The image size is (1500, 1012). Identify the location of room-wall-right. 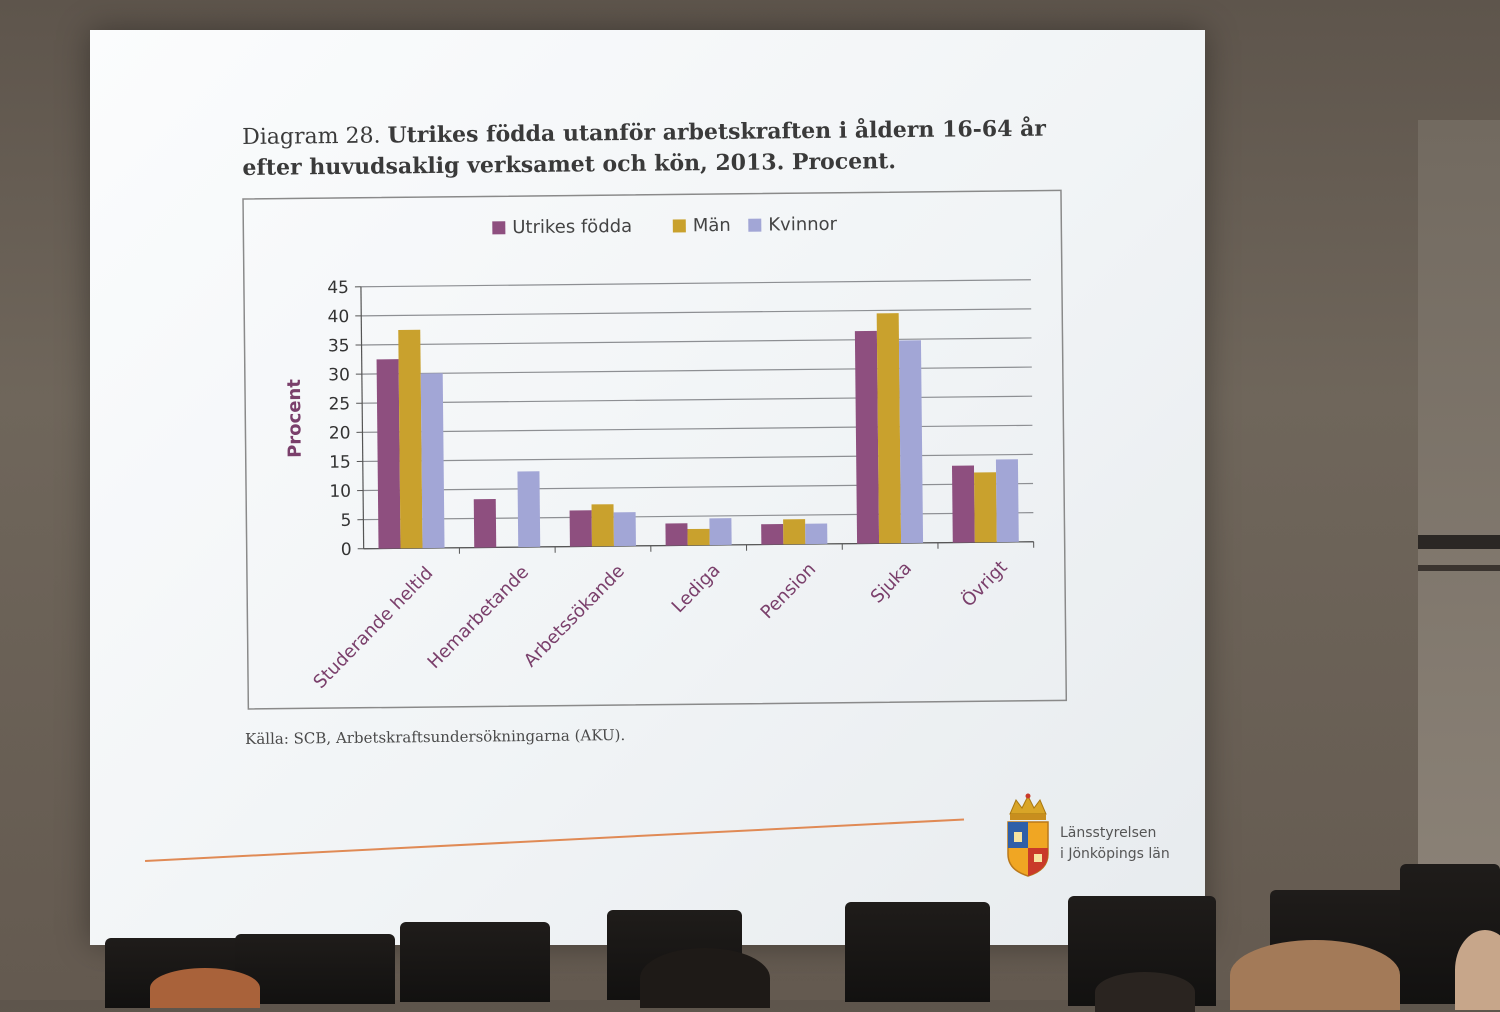
(1459, 500).